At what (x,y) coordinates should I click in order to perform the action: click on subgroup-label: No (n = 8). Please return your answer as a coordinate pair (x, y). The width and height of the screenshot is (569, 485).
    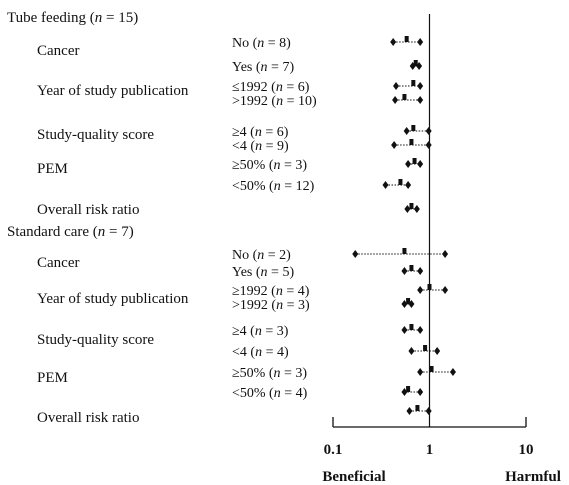
    Looking at the image, I should click on (261, 43).